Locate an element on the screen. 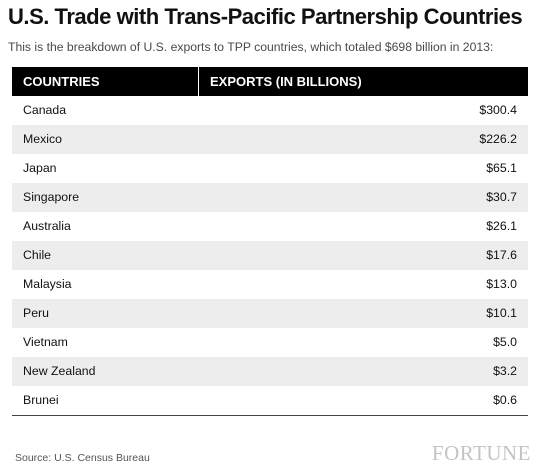  export-value-cell: $30.7 is located at coordinates (364, 197).